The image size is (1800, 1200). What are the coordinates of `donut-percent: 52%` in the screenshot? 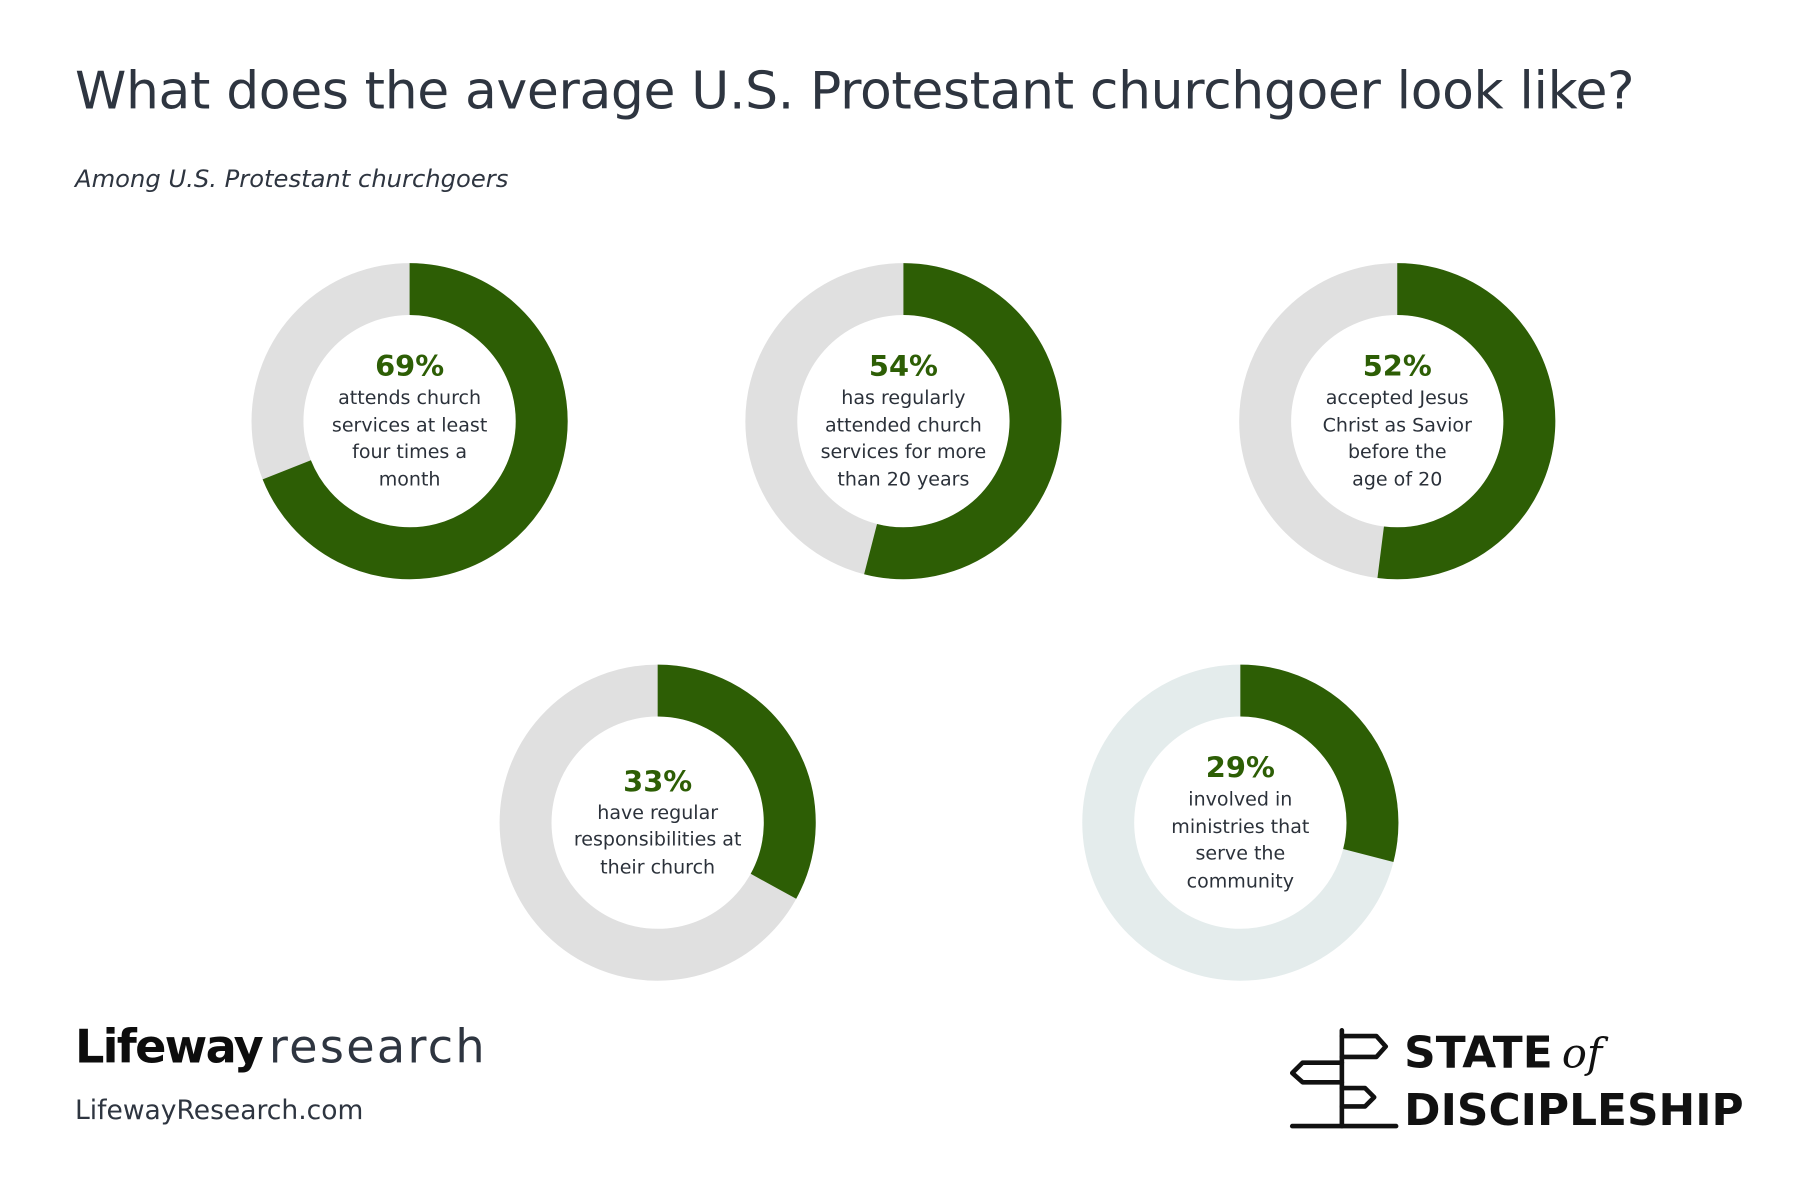 It's located at (1397, 366).